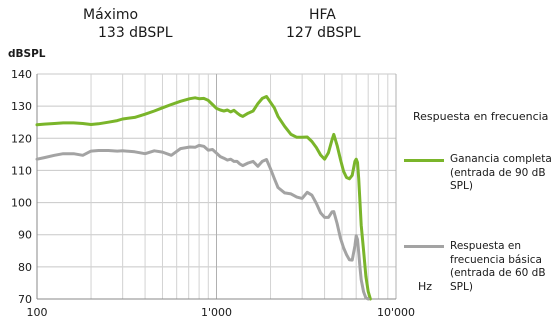  What do you see at coordinates (424, 160) in the screenshot?
I see `legend-swatch-full-gain` at bounding box center [424, 160].